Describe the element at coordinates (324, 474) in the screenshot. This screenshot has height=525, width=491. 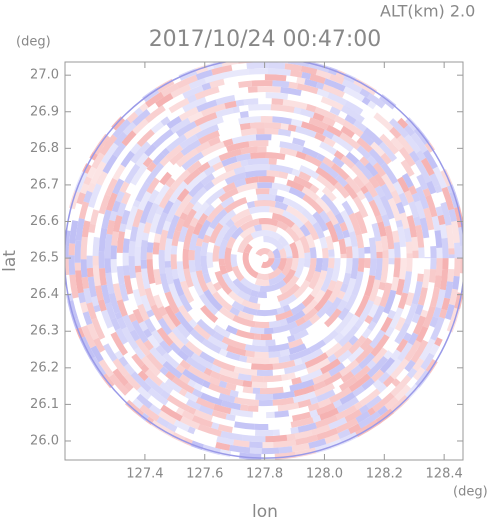
I see `x-tick-label: 128.0` at that location.